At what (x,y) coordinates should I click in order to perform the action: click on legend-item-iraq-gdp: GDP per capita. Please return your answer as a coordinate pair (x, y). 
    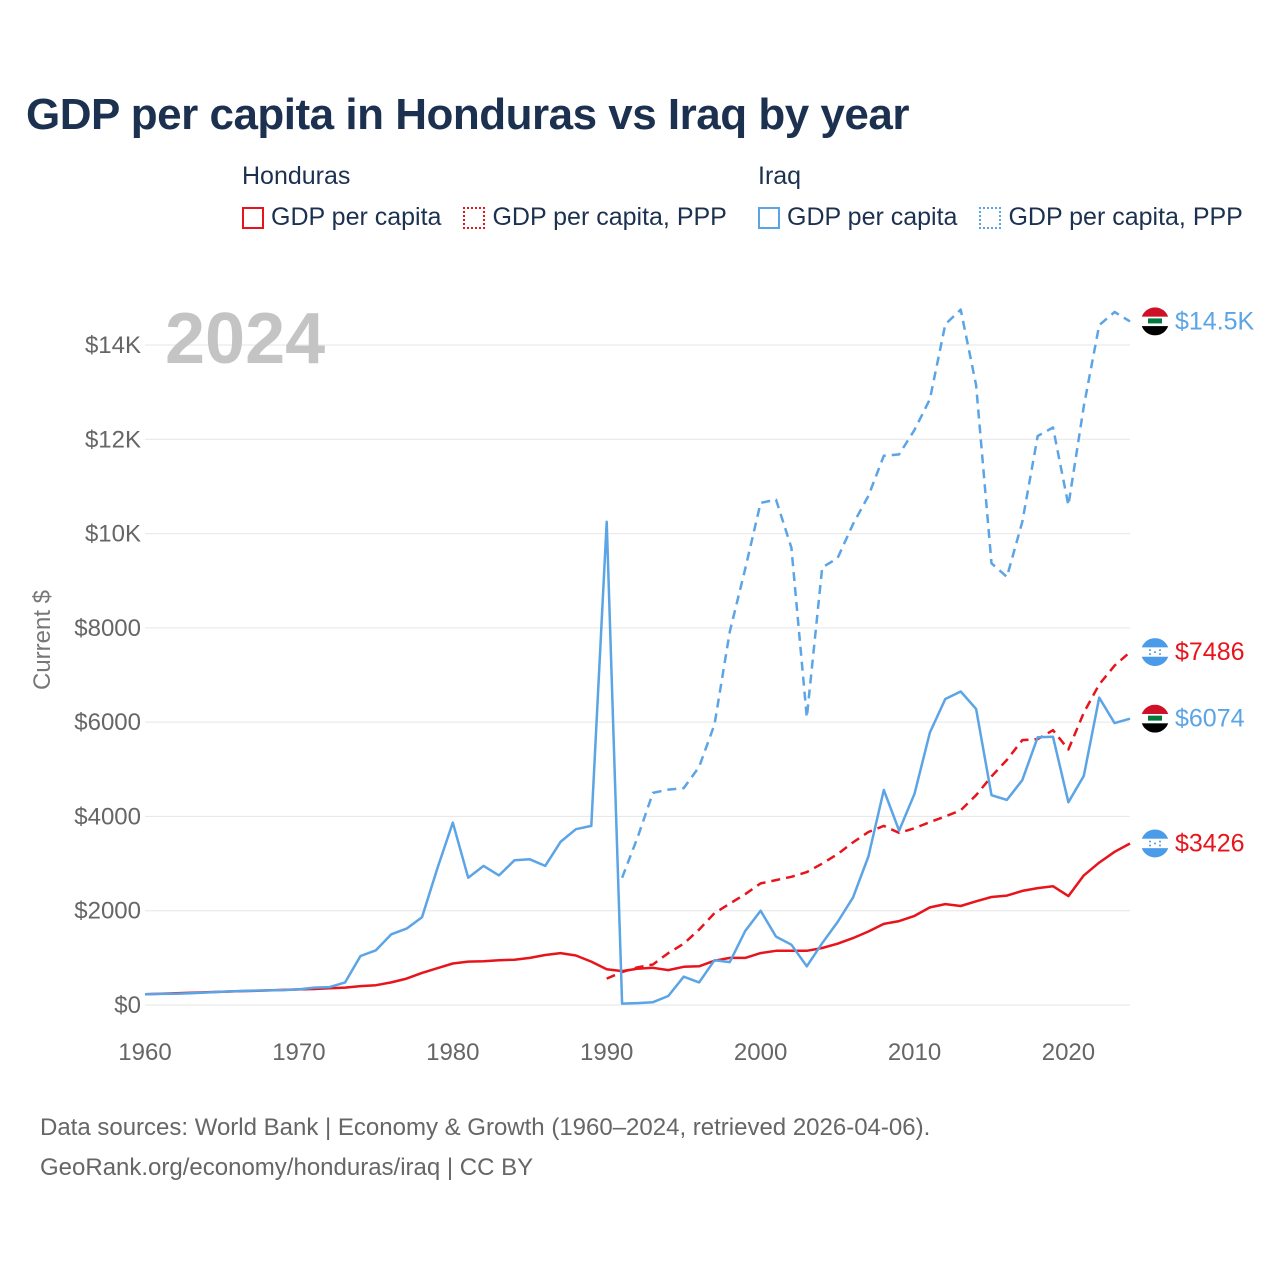
    Looking at the image, I should click on (857, 217).